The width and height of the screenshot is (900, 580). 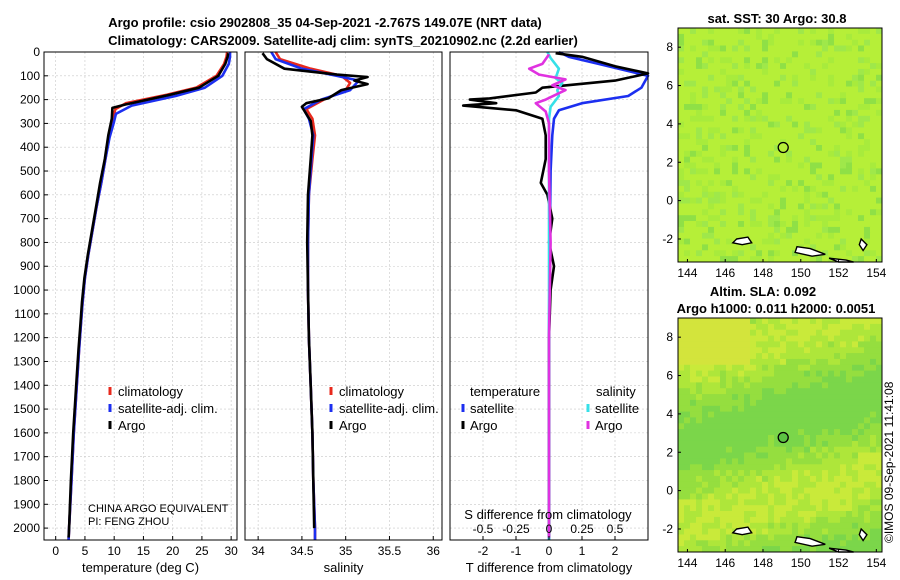 What do you see at coordinates (801, 563) in the screenshot?
I see `x-tick-label: 150` at bounding box center [801, 563].